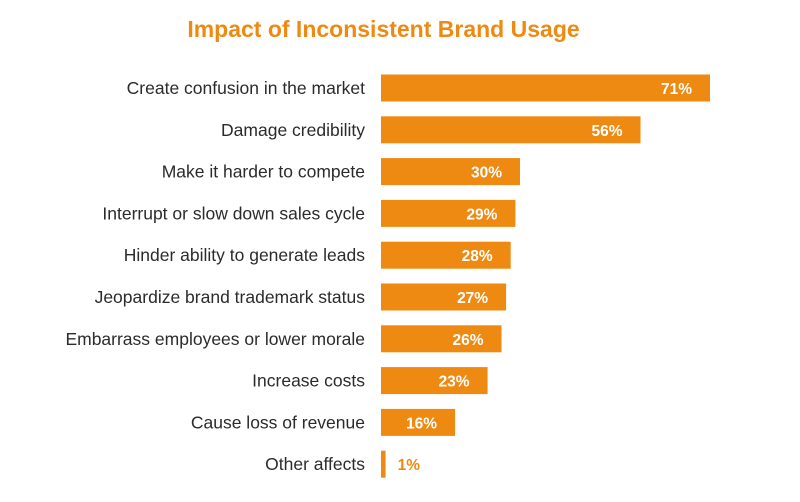  Describe the element at coordinates (263, 172) in the screenshot. I see `category-label-2: Make it harder to compete` at that location.